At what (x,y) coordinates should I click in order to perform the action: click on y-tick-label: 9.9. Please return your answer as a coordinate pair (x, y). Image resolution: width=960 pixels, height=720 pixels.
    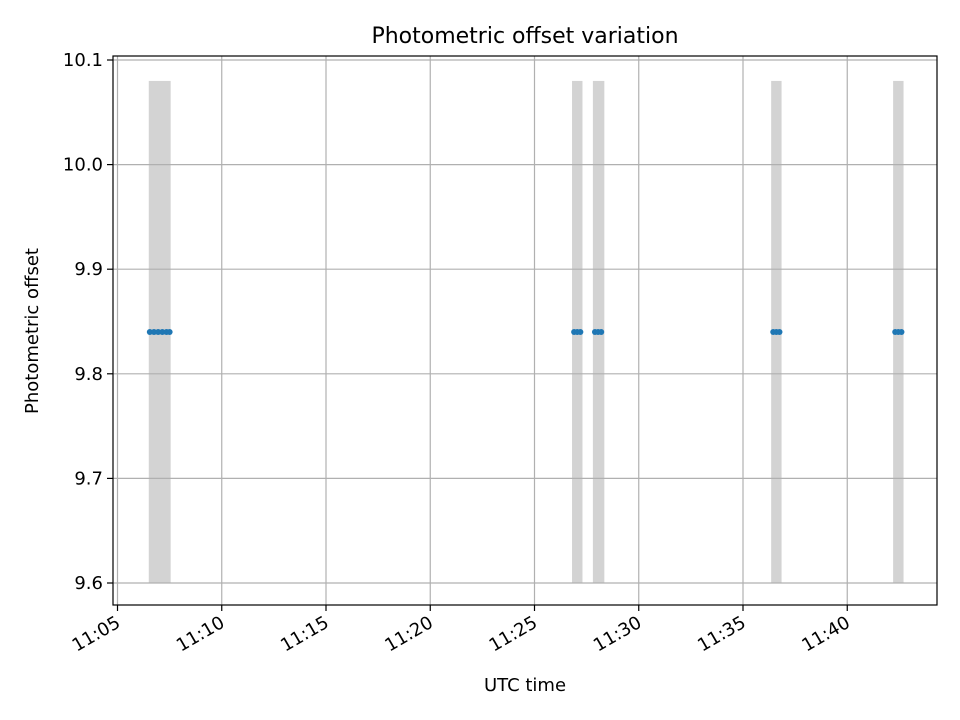
    Looking at the image, I should click on (88, 269).